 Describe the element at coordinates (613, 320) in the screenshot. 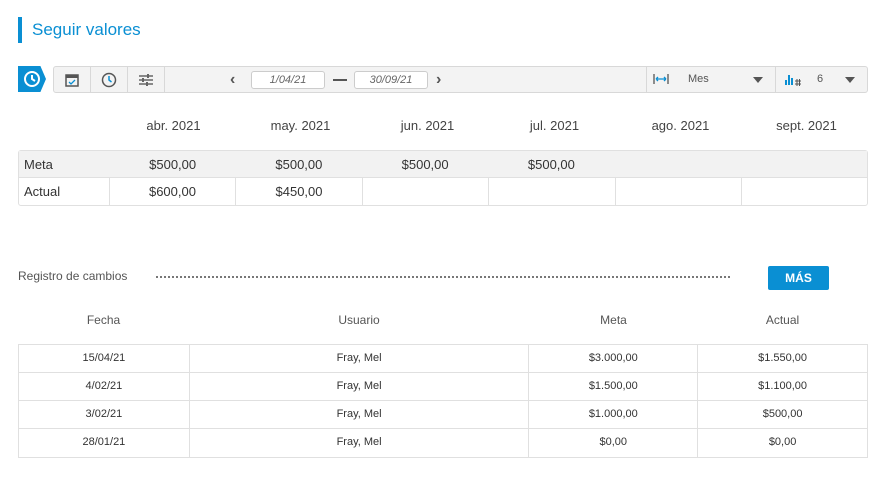

I see `column-header-meta: Meta` at that location.